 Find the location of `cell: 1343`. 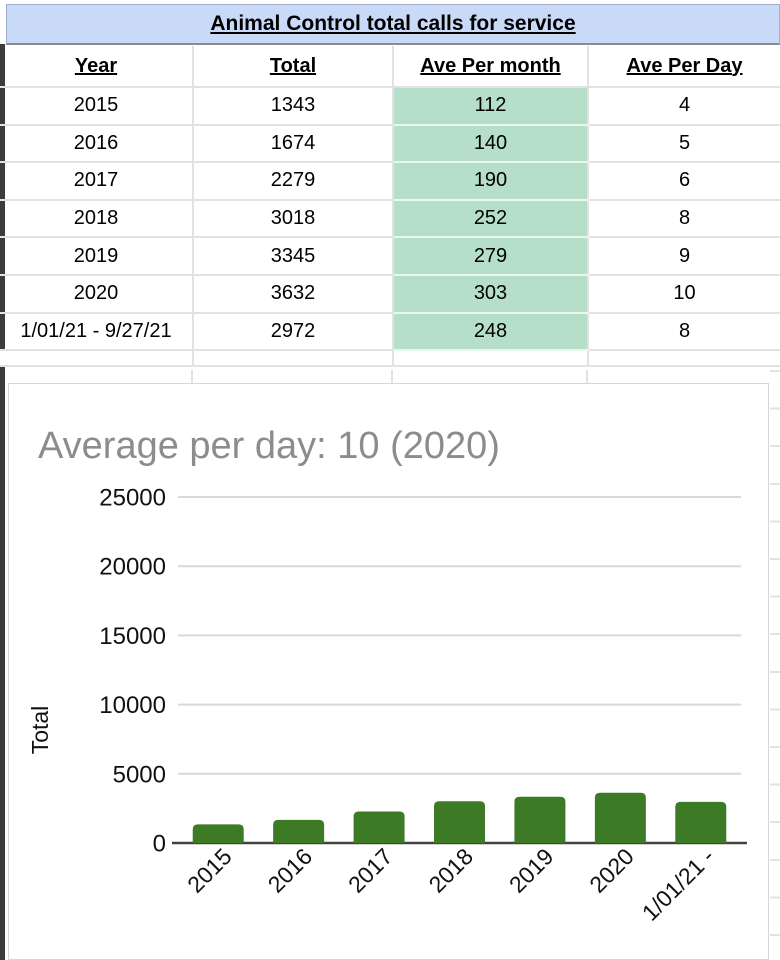

cell: 1343 is located at coordinates (293, 106).